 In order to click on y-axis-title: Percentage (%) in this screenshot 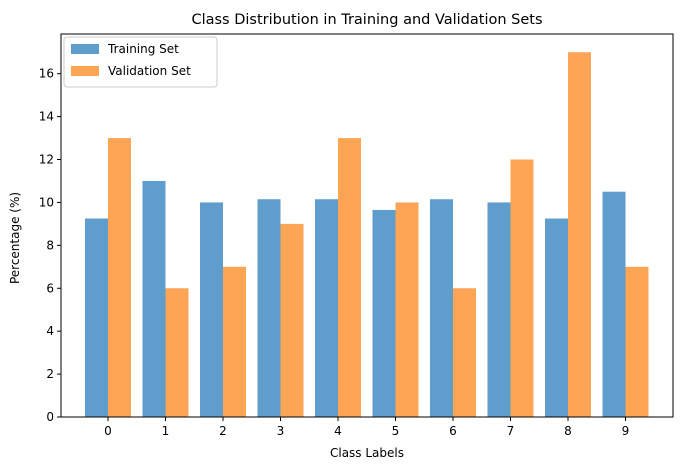, I will do `click(15, 238)`.